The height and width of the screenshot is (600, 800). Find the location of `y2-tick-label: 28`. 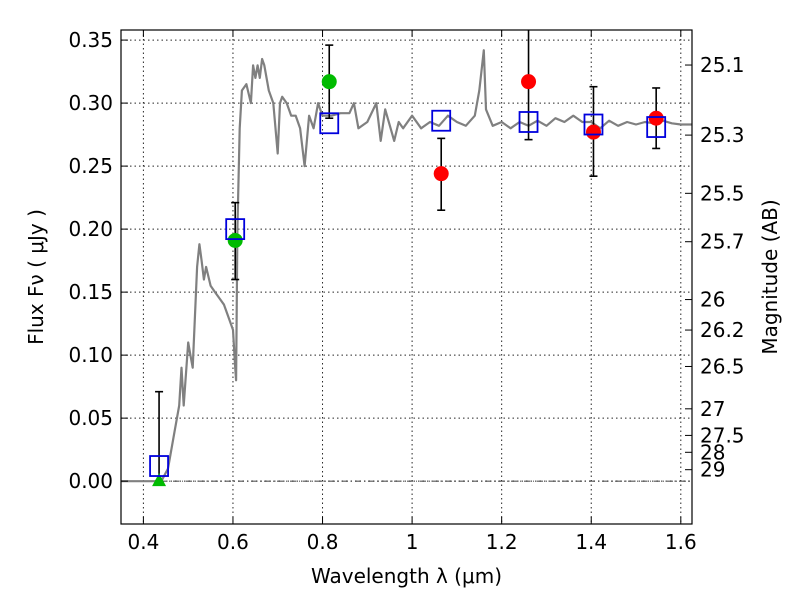

y2-tick-label: 28 is located at coordinates (712, 452).